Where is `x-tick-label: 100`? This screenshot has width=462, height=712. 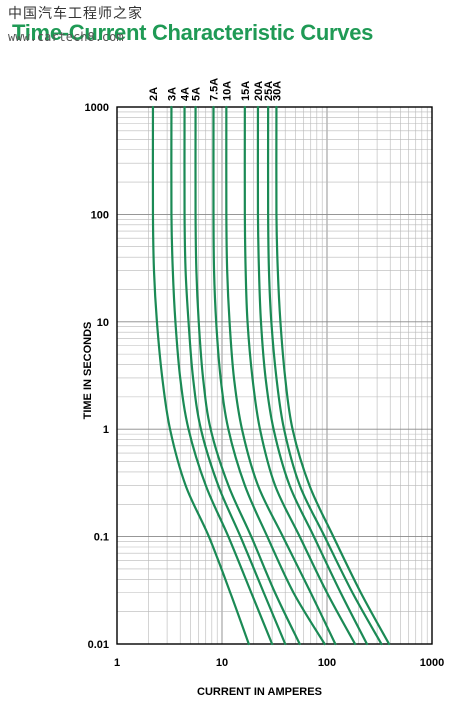
x-tick-label: 100 is located at coordinates (327, 663).